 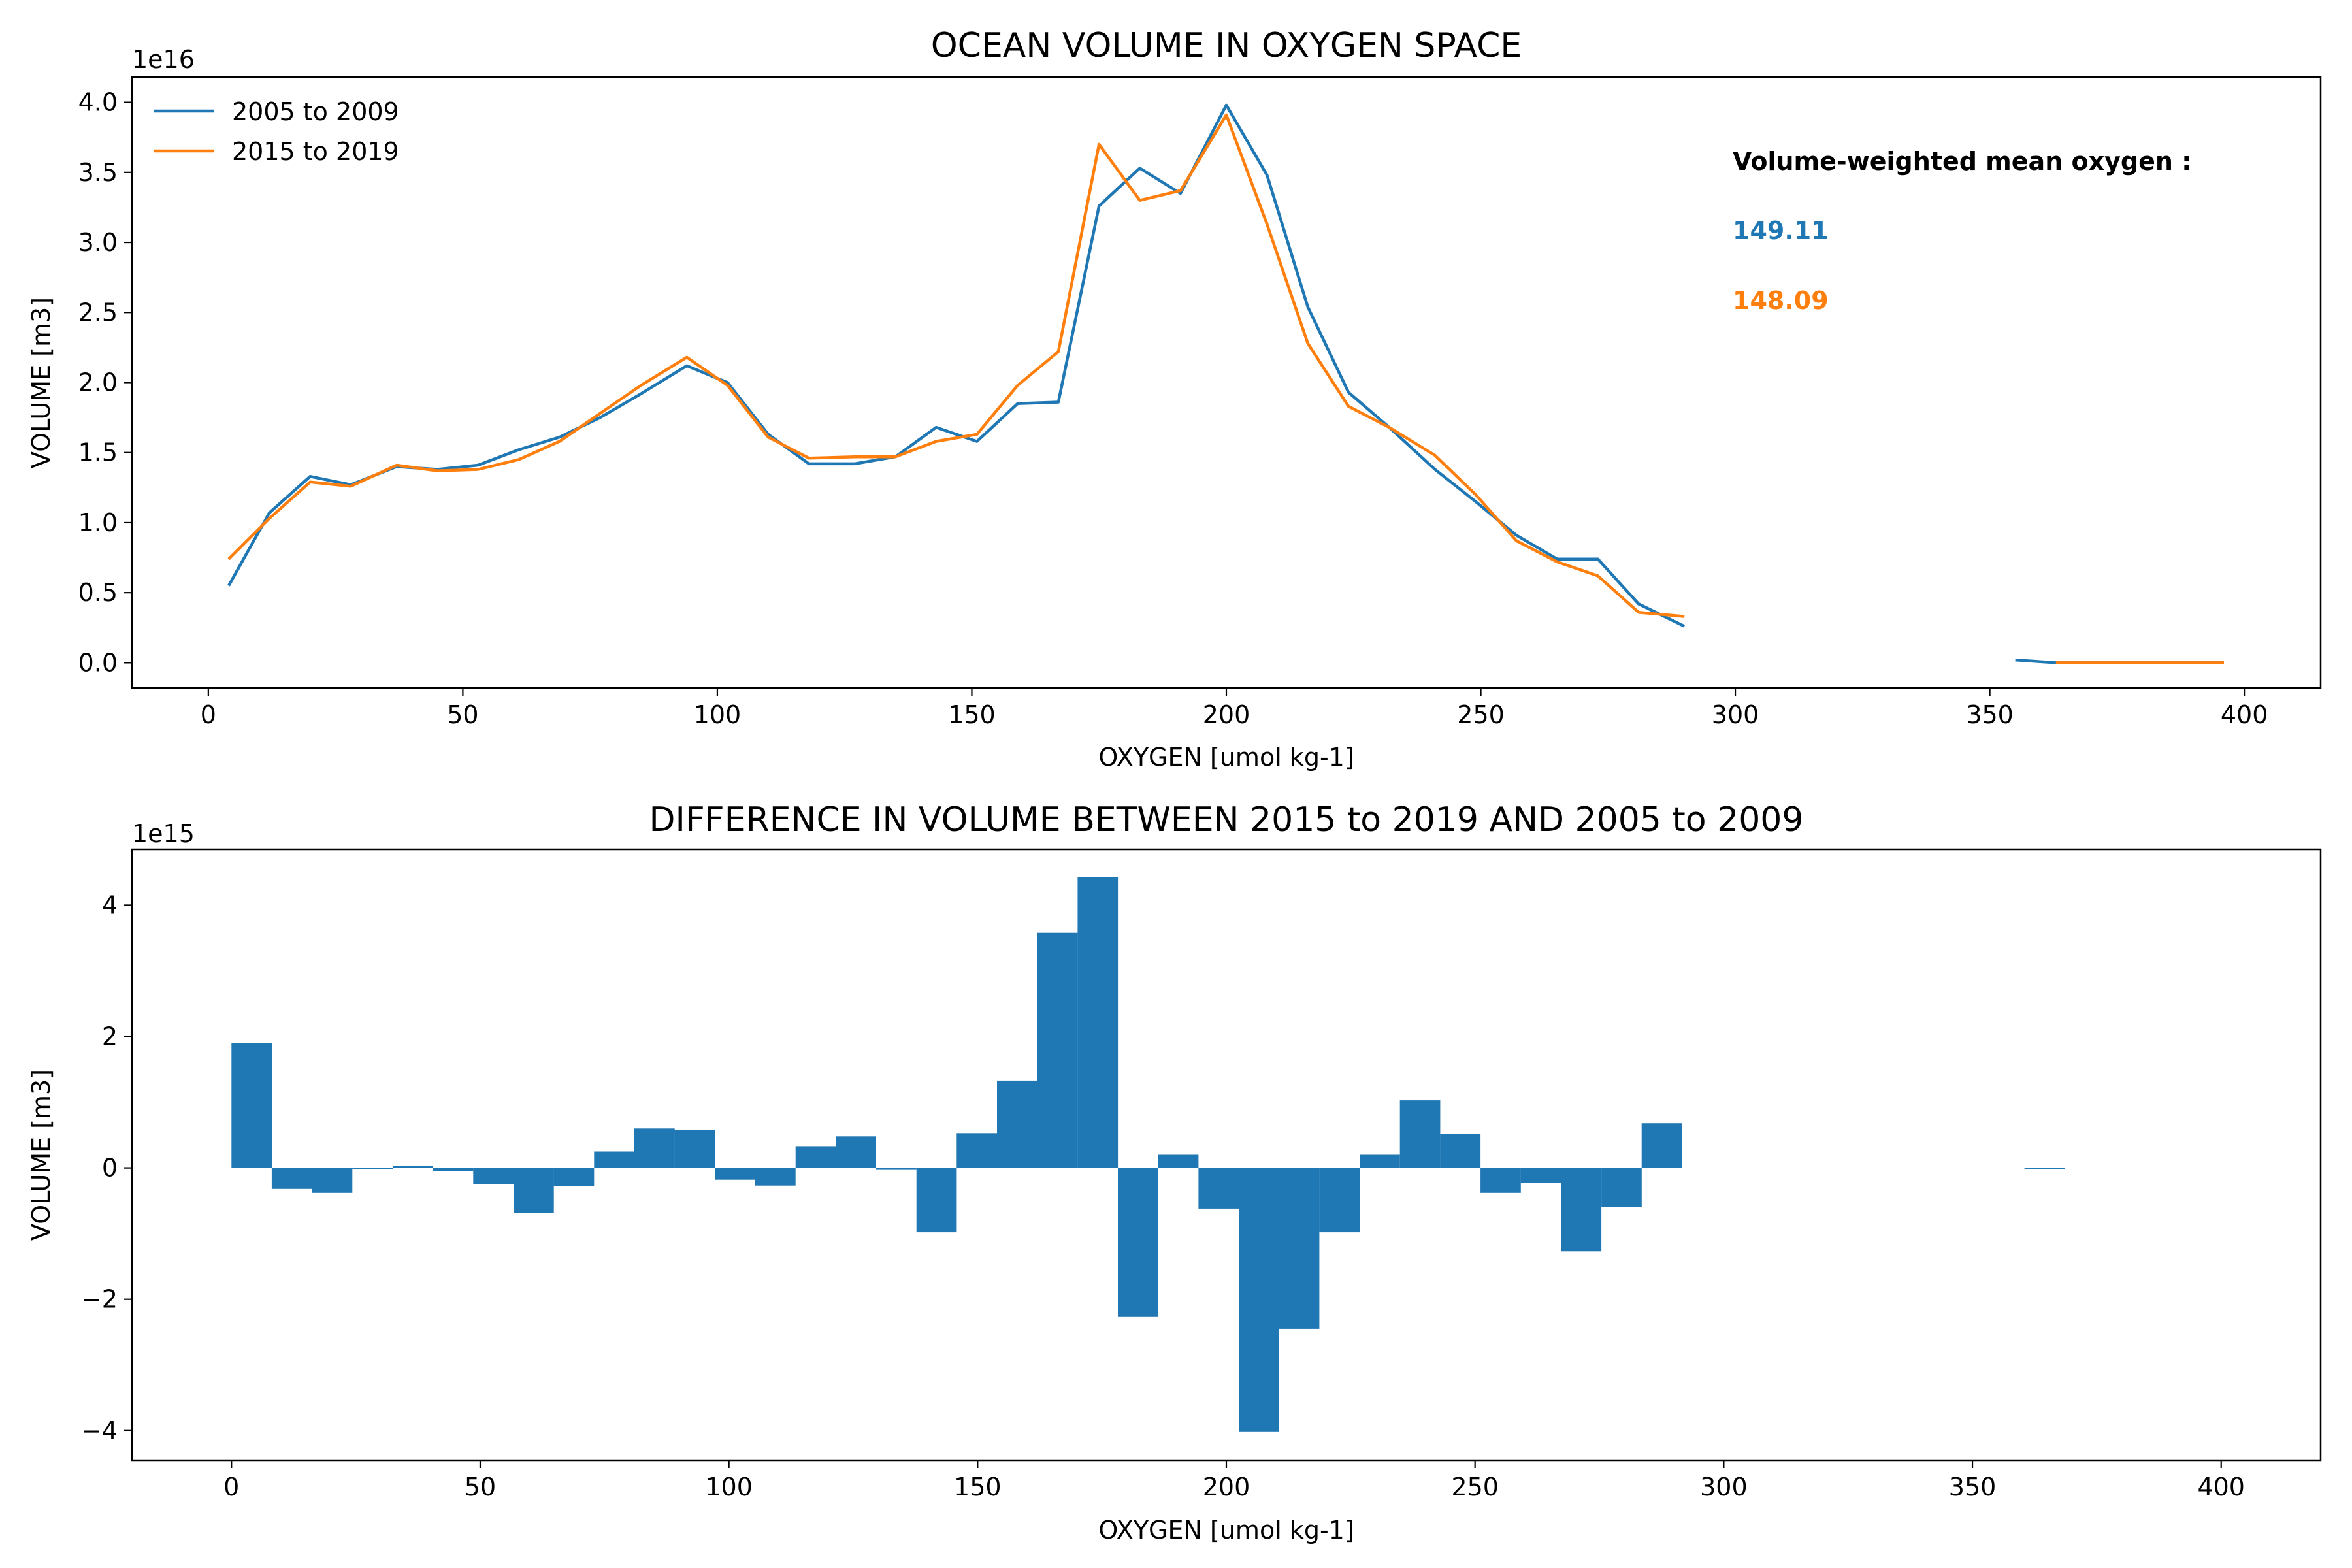 What do you see at coordinates (98, 312) in the screenshot?
I see `top-y-tick-label: 2.5` at bounding box center [98, 312].